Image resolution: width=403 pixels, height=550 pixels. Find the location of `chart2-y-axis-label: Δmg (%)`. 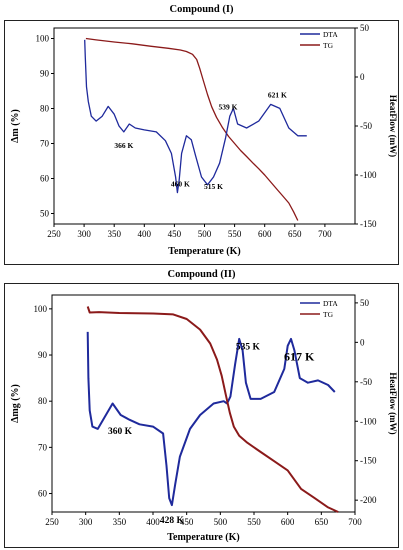

chart2-y-axis-label: Δmg (%) is located at coordinates (15, 403).